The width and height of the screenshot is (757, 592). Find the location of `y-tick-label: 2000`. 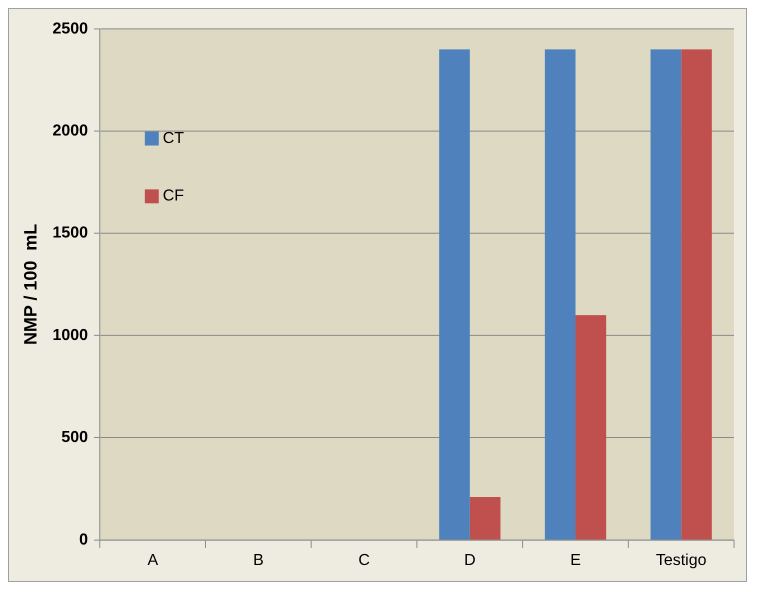

y-tick-label: 2000 is located at coordinates (70, 131).